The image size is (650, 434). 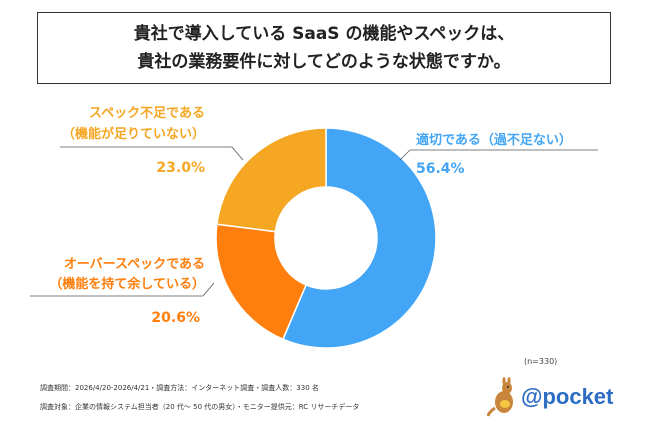 I want to click on sample-size: (n=330), so click(x=541, y=361).